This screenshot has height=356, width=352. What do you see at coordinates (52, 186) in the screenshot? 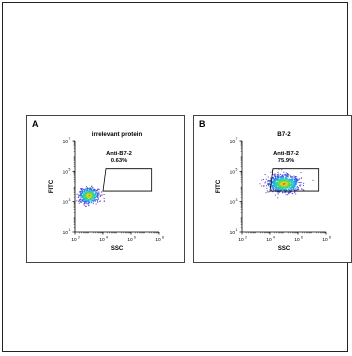
I see `y-axis-label-a: FITC` at bounding box center [52, 186].